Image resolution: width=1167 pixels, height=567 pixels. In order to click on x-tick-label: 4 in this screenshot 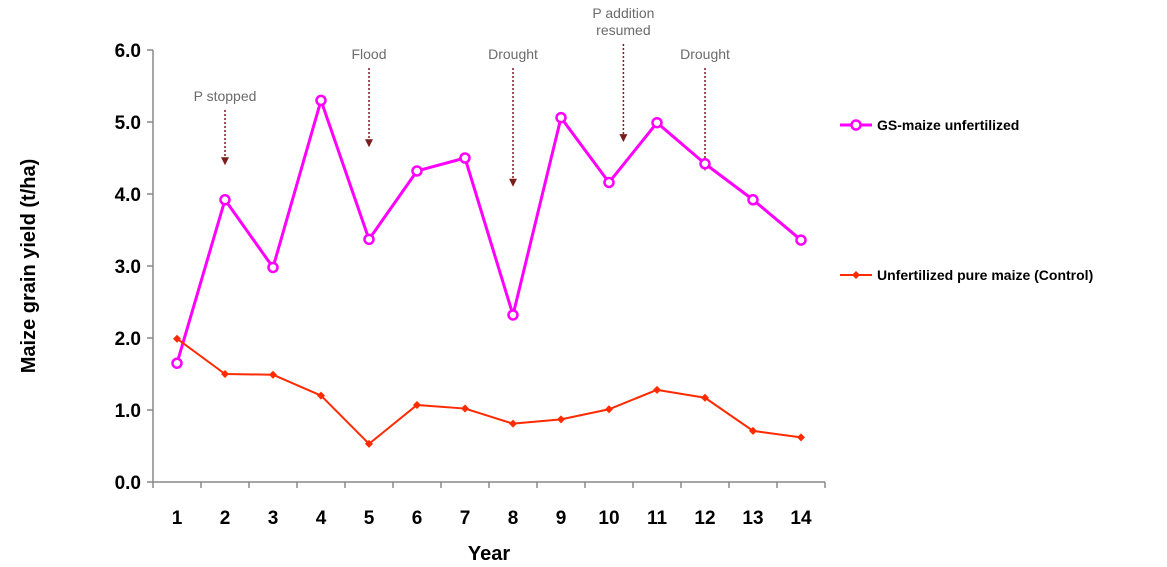, I will do `click(321, 518)`.